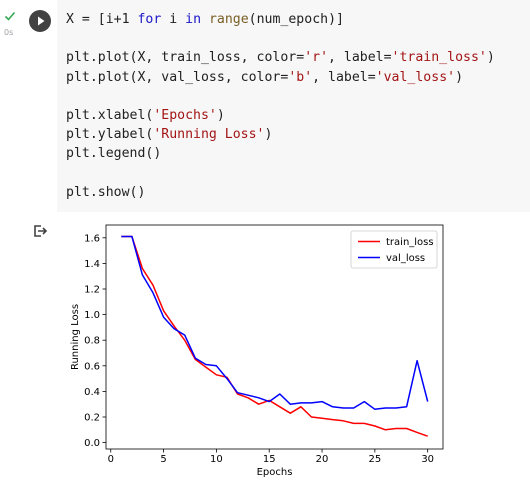 The image size is (530, 492). What do you see at coordinates (177, 77) in the screenshot?
I see `code-token: plt.plot(X, val_loss, color=` at bounding box center [177, 77].